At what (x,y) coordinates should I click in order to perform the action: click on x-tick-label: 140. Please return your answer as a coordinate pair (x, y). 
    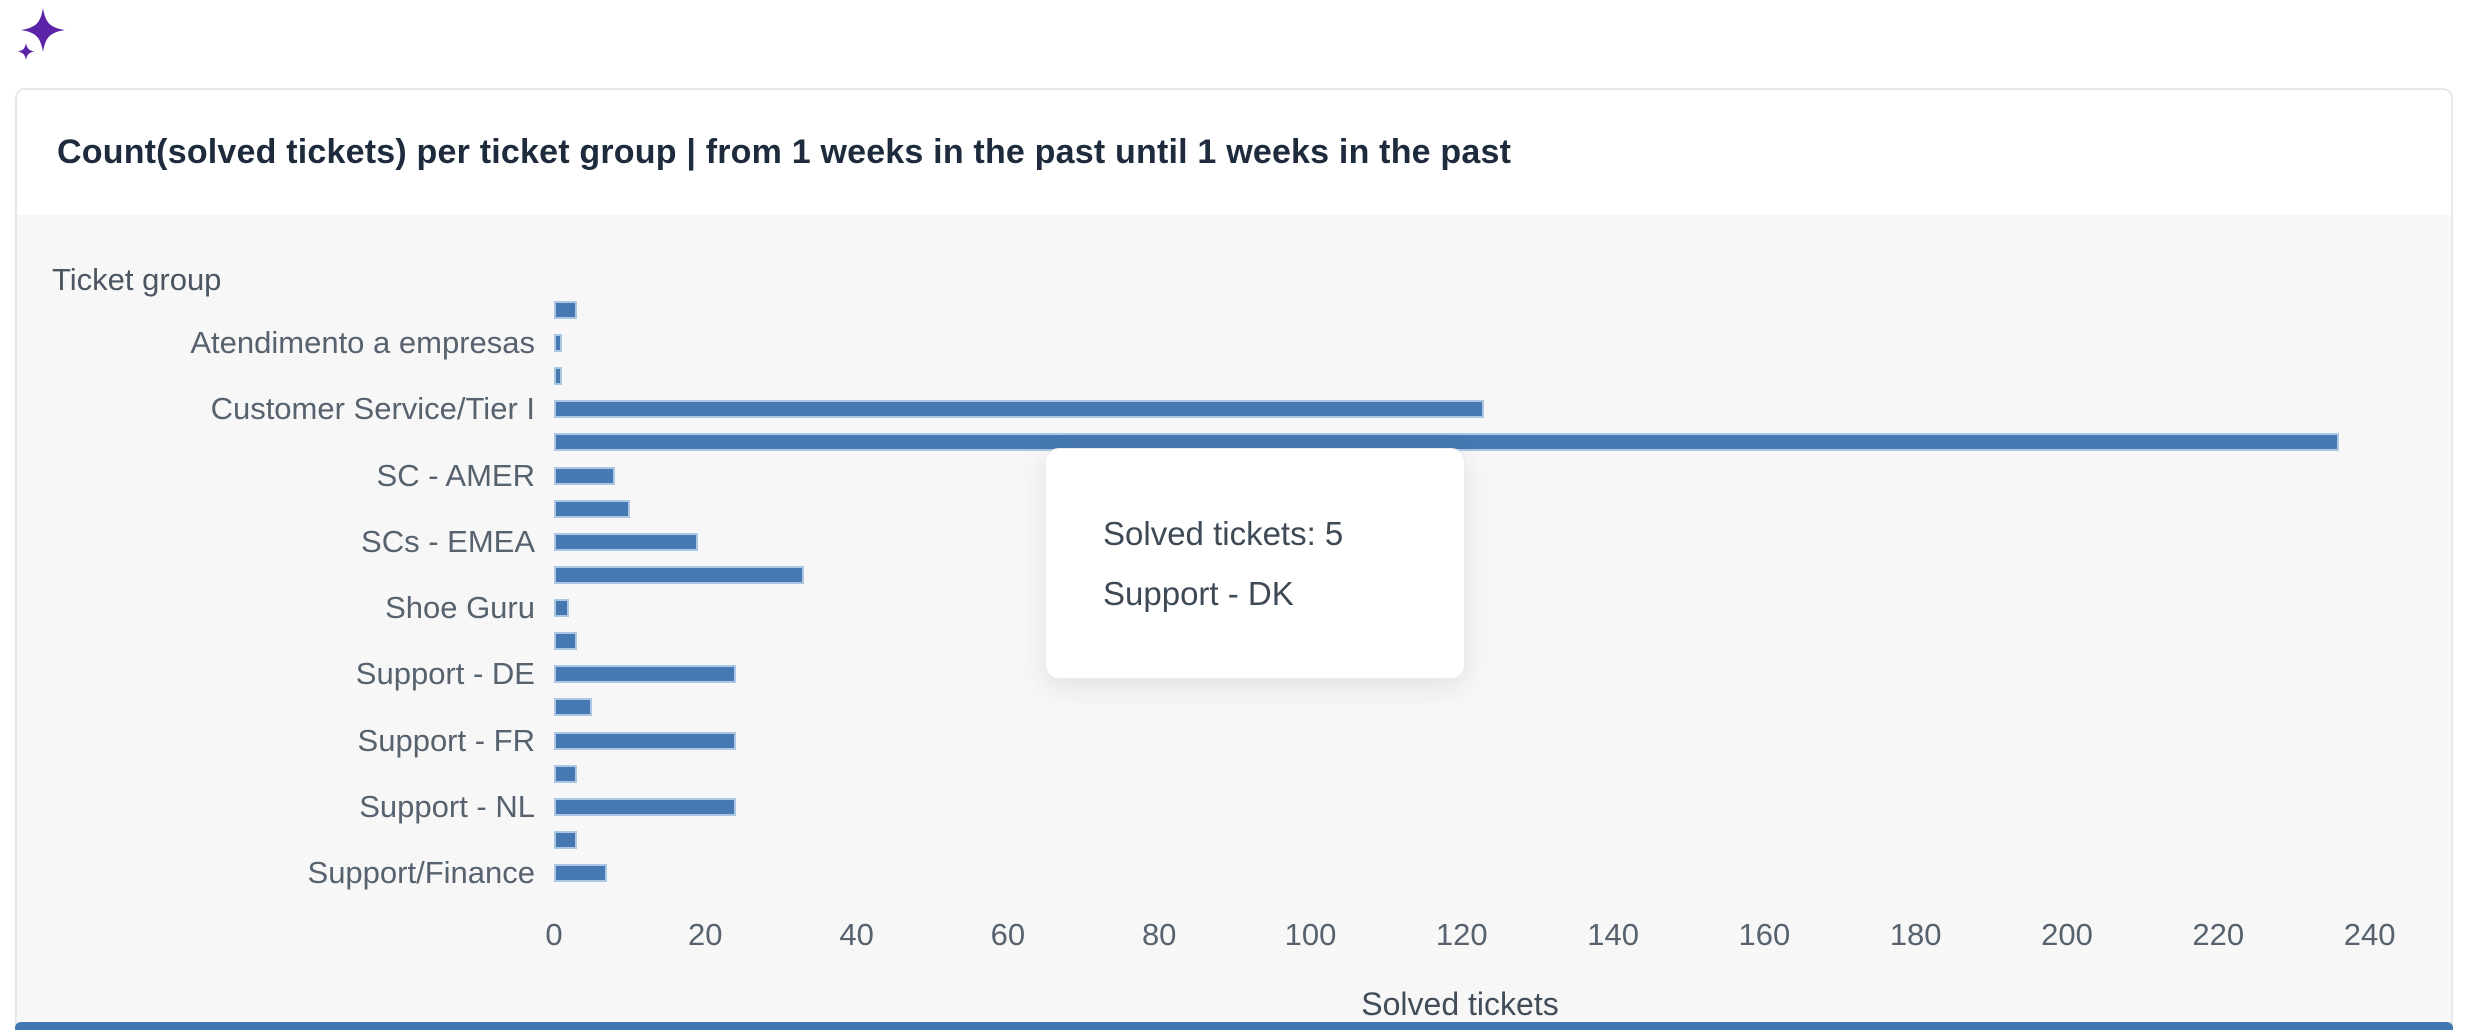
    Looking at the image, I should click on (1613, 934).